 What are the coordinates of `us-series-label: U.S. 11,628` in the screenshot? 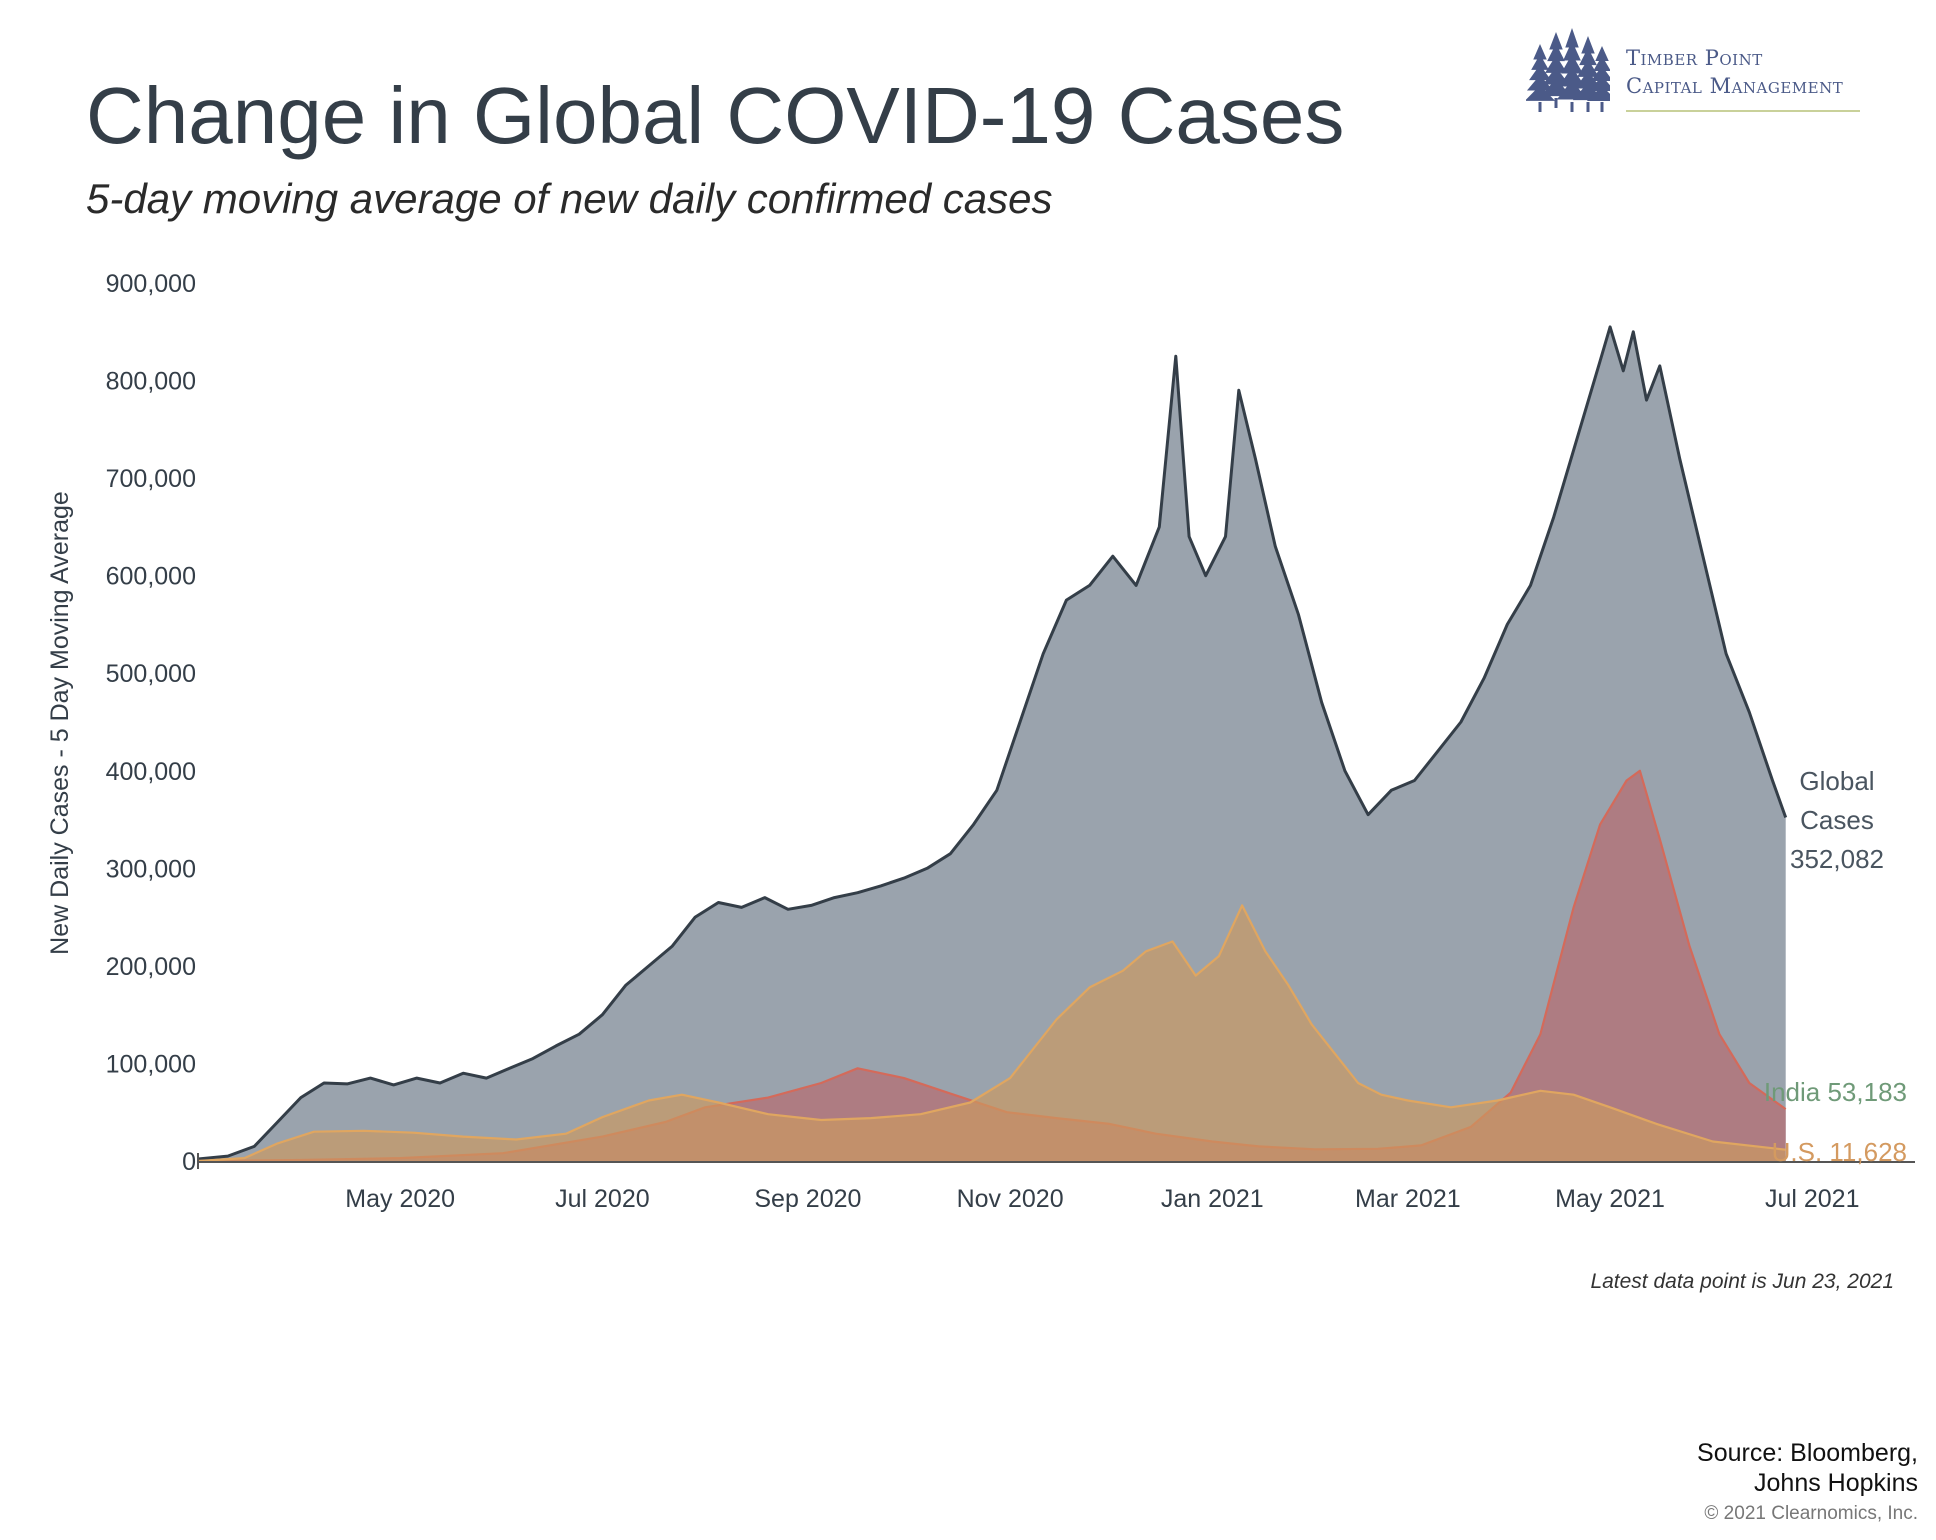 It's located at (1839, 1152).